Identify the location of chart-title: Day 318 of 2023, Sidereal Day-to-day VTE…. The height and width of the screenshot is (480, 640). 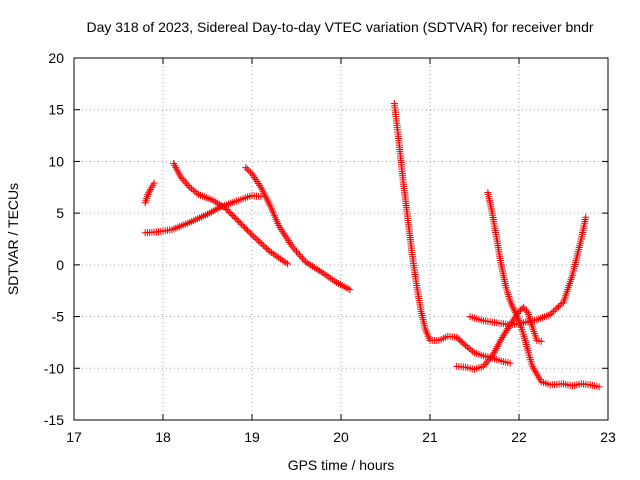
(339, 27).